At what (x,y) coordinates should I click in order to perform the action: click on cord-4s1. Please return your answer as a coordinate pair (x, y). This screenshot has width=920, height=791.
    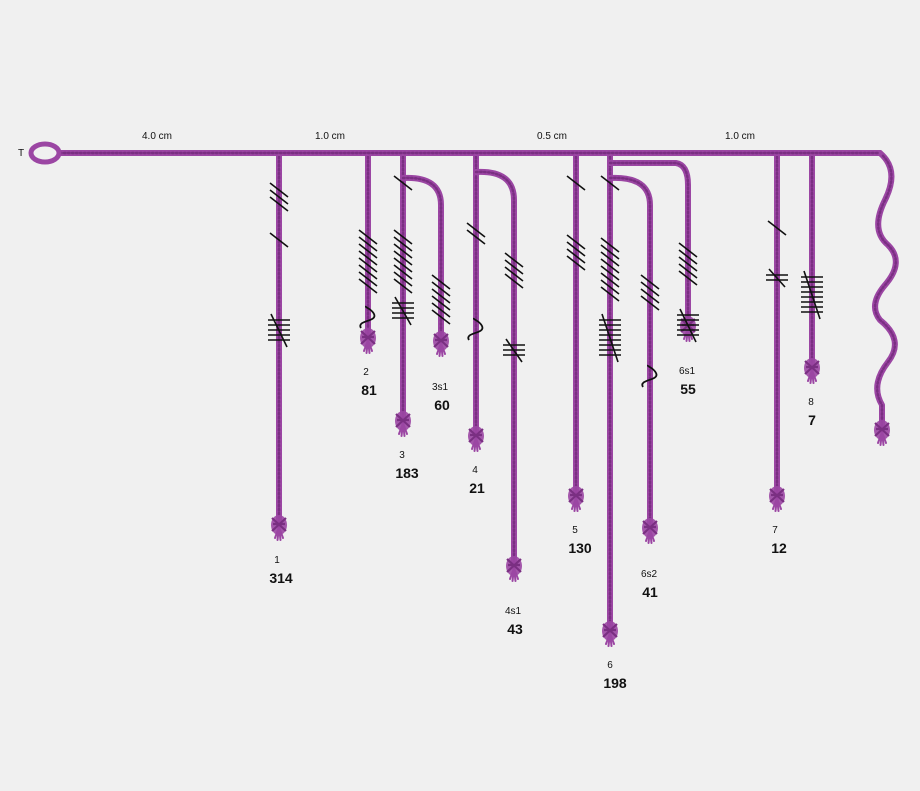
    Looking at the image, I should click on (495, 368).